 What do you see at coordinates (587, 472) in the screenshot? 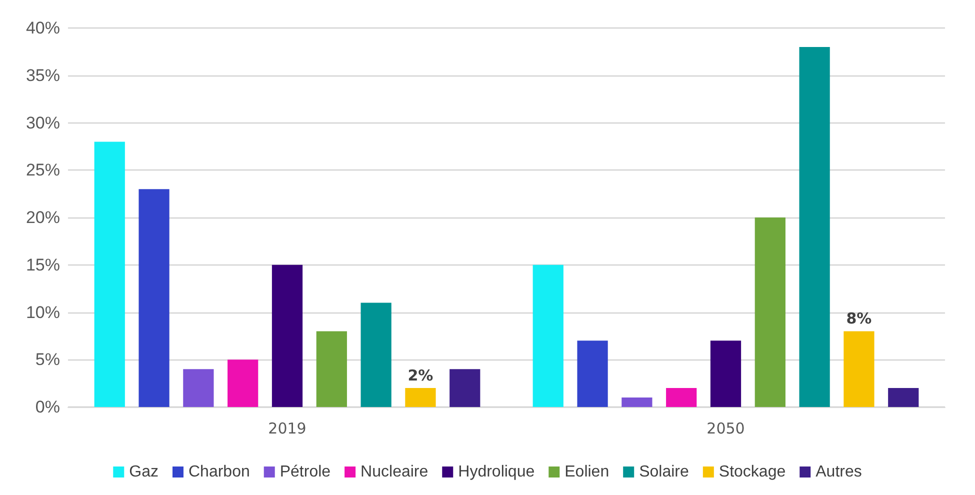
I see `legend-label: Eolien` at bounding box center [587, 472].